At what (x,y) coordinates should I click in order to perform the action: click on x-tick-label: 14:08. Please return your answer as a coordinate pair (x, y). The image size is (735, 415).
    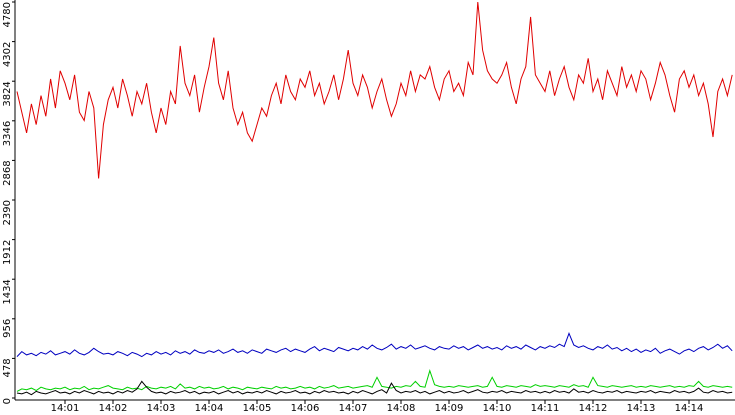
    Looking at the image, I should click on (401, 408).